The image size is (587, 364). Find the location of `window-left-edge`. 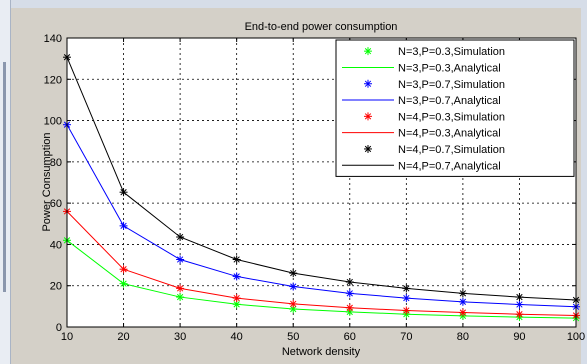

window-left-edge is located at coordinates (5, 182).